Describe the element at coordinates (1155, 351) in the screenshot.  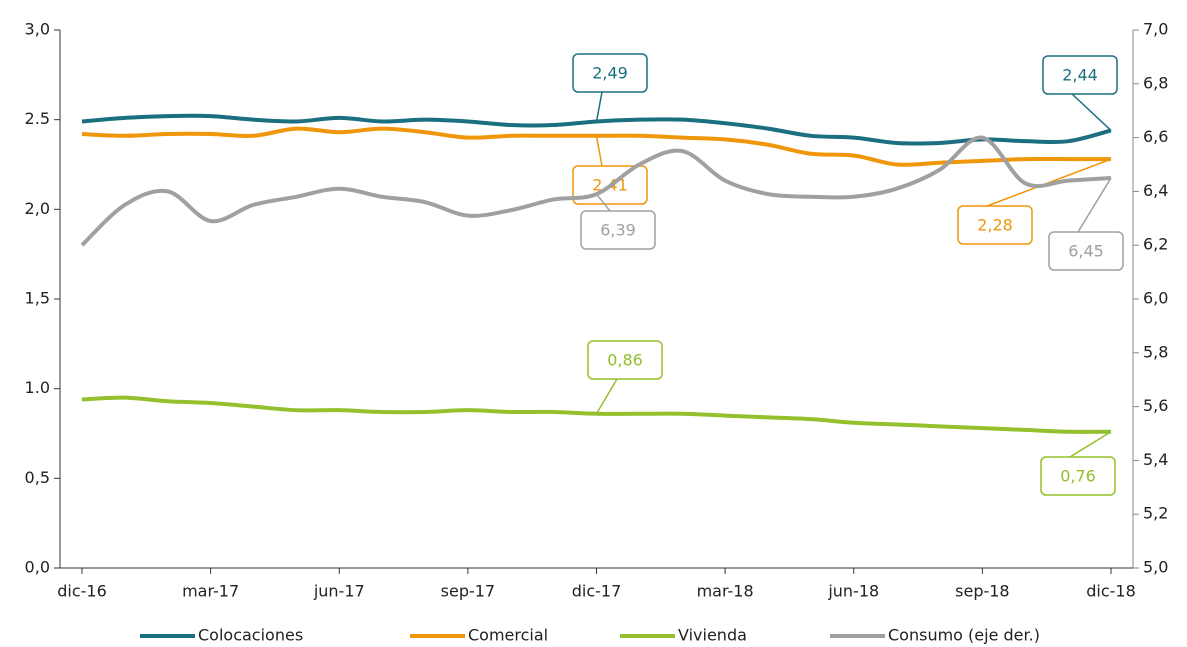
I see `y2-tick-label: 5,8` at that location.